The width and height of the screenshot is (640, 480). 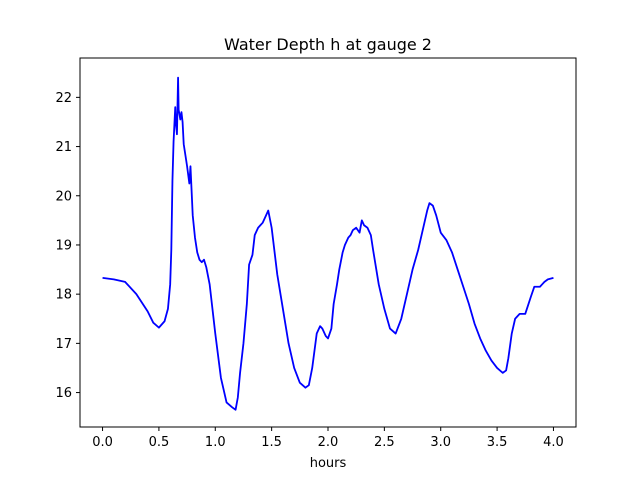 I want to click on y-tick-label: 20, so click(x=63, y=196).